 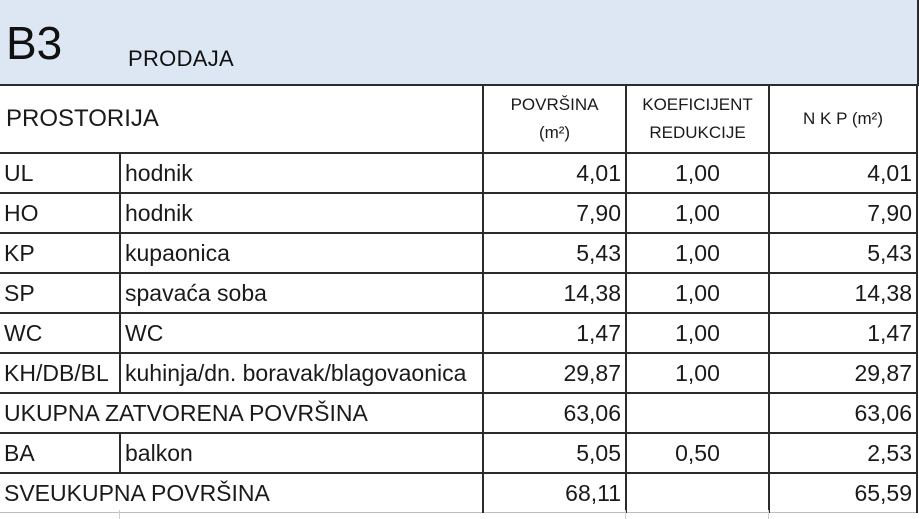 What do you see at coordinates (698, 493) in the screenshot?
I see `grand-total-coefficient` at bounding box center [698, 493].